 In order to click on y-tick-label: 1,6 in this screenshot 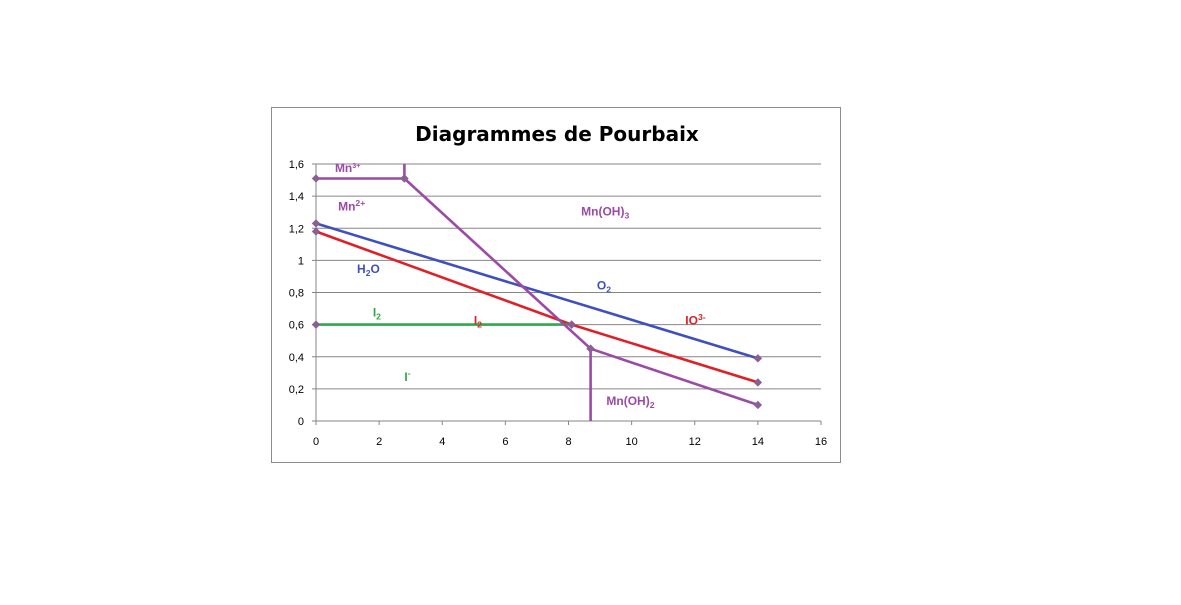, I will do `click(296, 165)`.